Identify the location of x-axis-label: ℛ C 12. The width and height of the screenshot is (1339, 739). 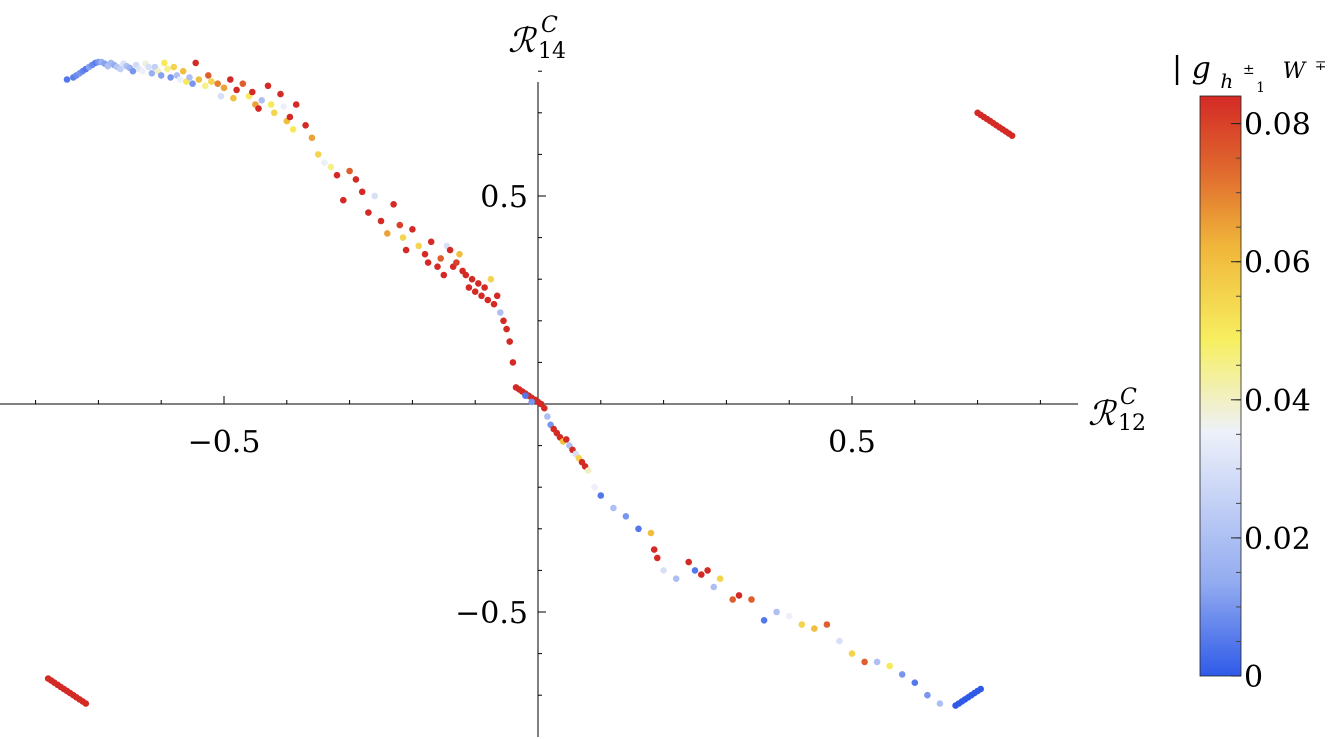
(1117, 410).